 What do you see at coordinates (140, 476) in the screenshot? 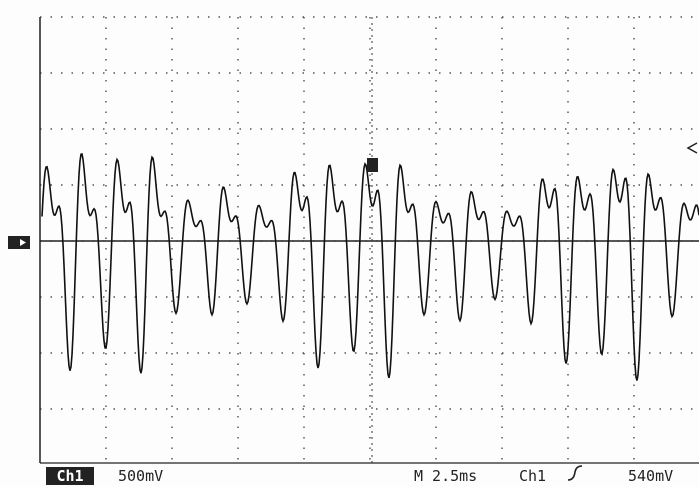
I see `volts-per-div: 500mV` at bounding box center [140, 476].